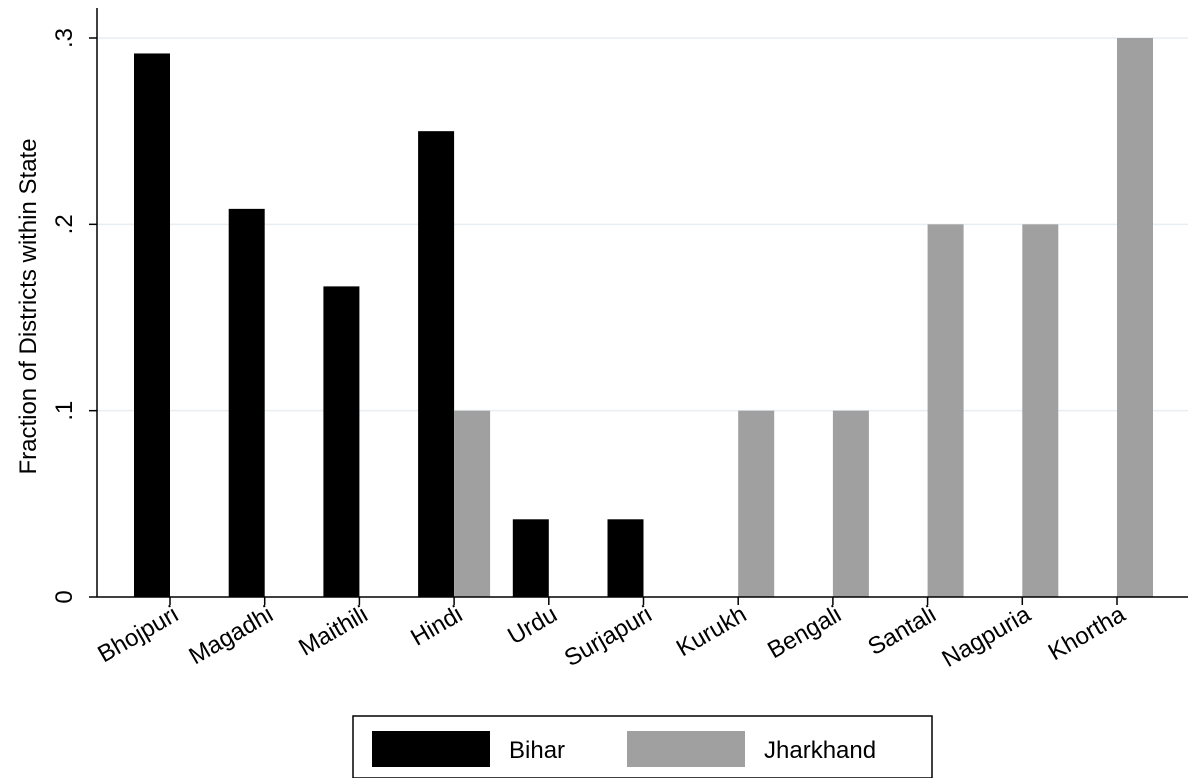 The height and width of the screenshot is (778, 1188). I want to click on bar-jharkhand-khortha, so click(1135, 317).